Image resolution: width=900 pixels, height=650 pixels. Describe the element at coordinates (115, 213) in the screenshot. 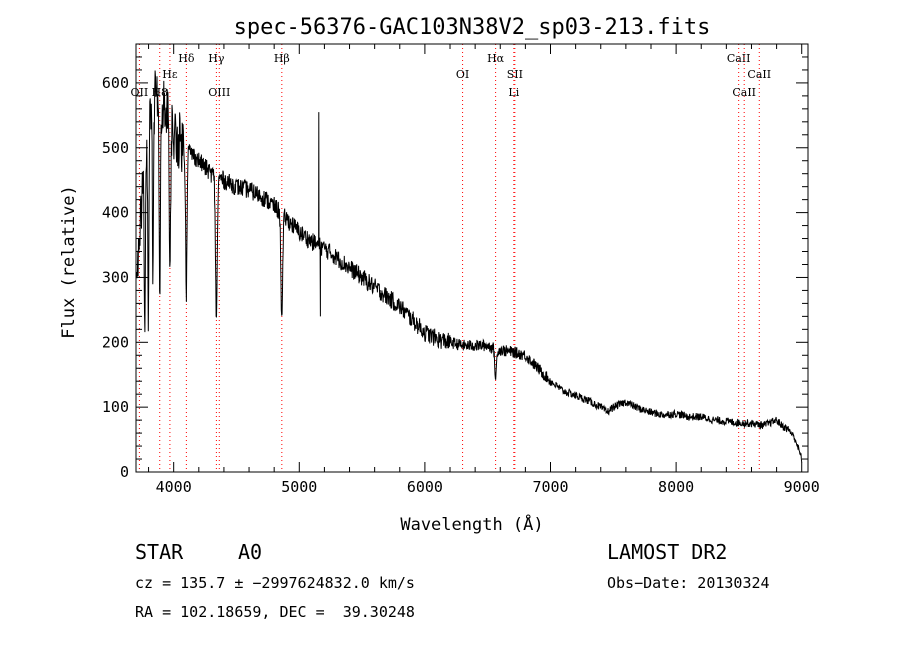

I see `y-tick-label: 400` at that location.